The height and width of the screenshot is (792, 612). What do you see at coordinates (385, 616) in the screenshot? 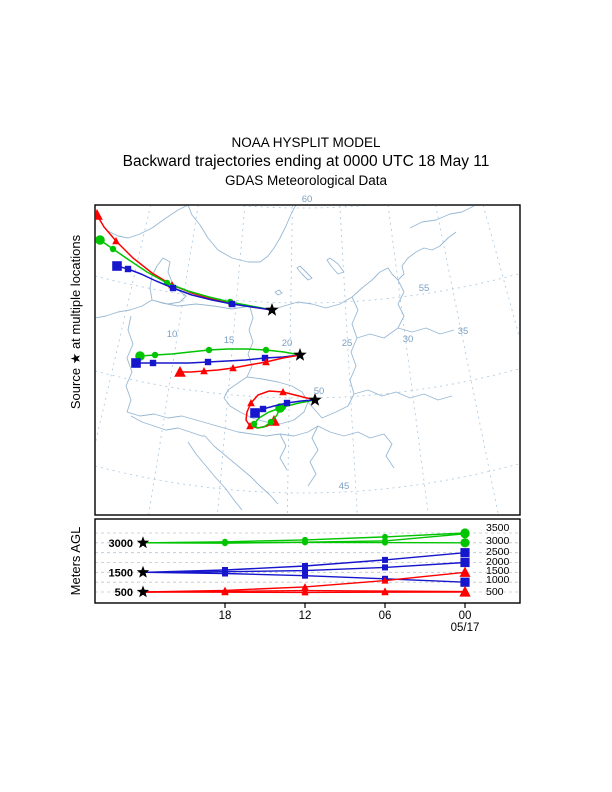
I see `time-tick-label: 06` at bounding box center [385, 616].